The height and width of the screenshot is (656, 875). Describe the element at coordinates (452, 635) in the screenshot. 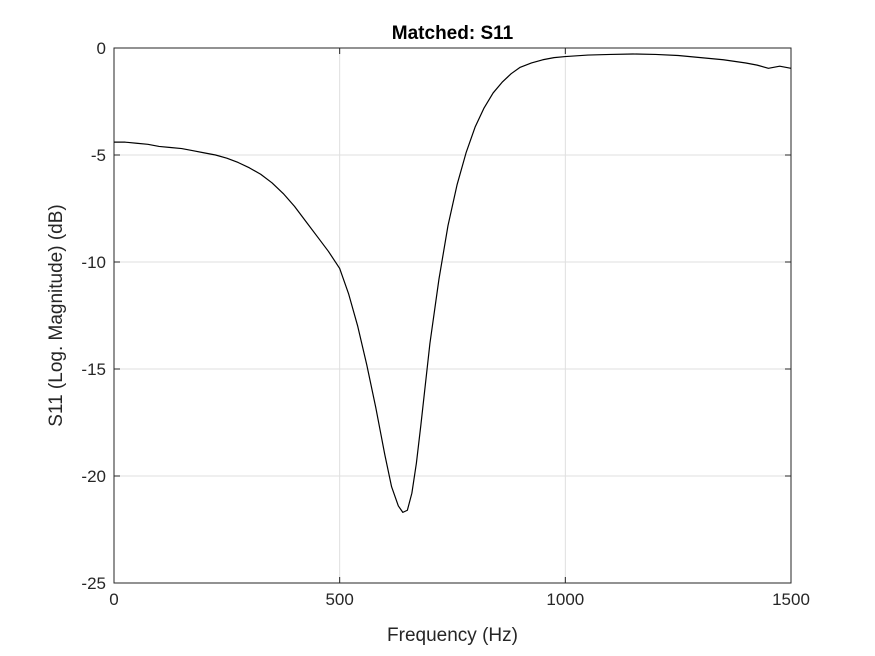

I see `x-axis-label: Frequency (Hz)` at that location.